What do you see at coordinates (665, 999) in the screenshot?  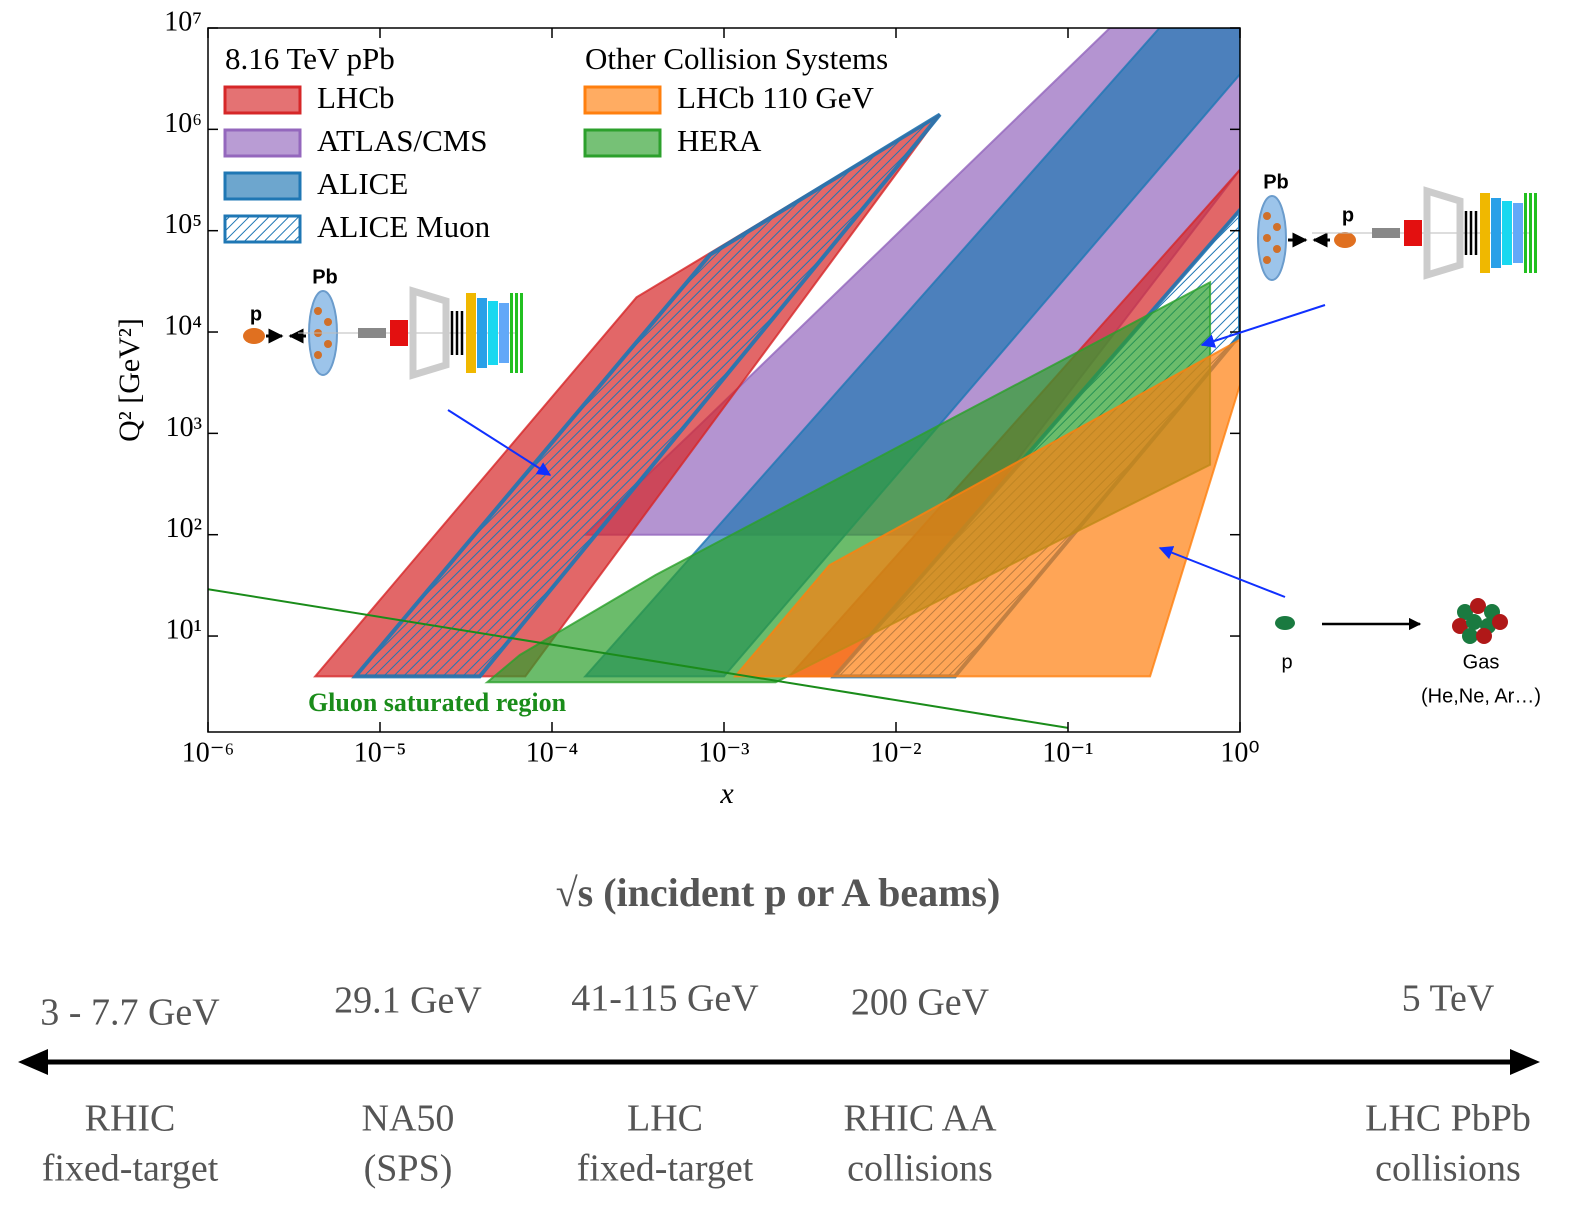 I see `energy-label: 41-115 GeV` at bounding box center [665, 999].